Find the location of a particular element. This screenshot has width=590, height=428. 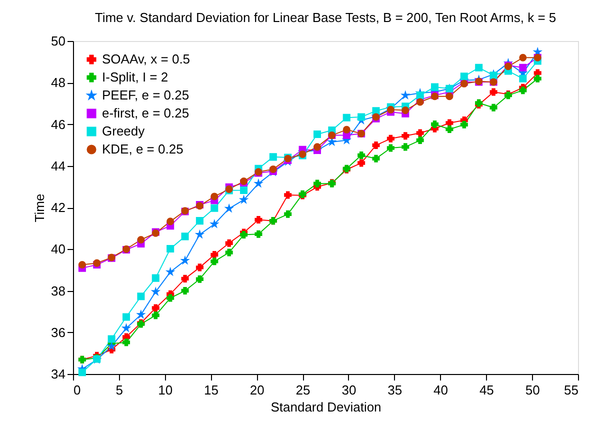

x-tick-label: 5 is located at coordinates (120, 390).